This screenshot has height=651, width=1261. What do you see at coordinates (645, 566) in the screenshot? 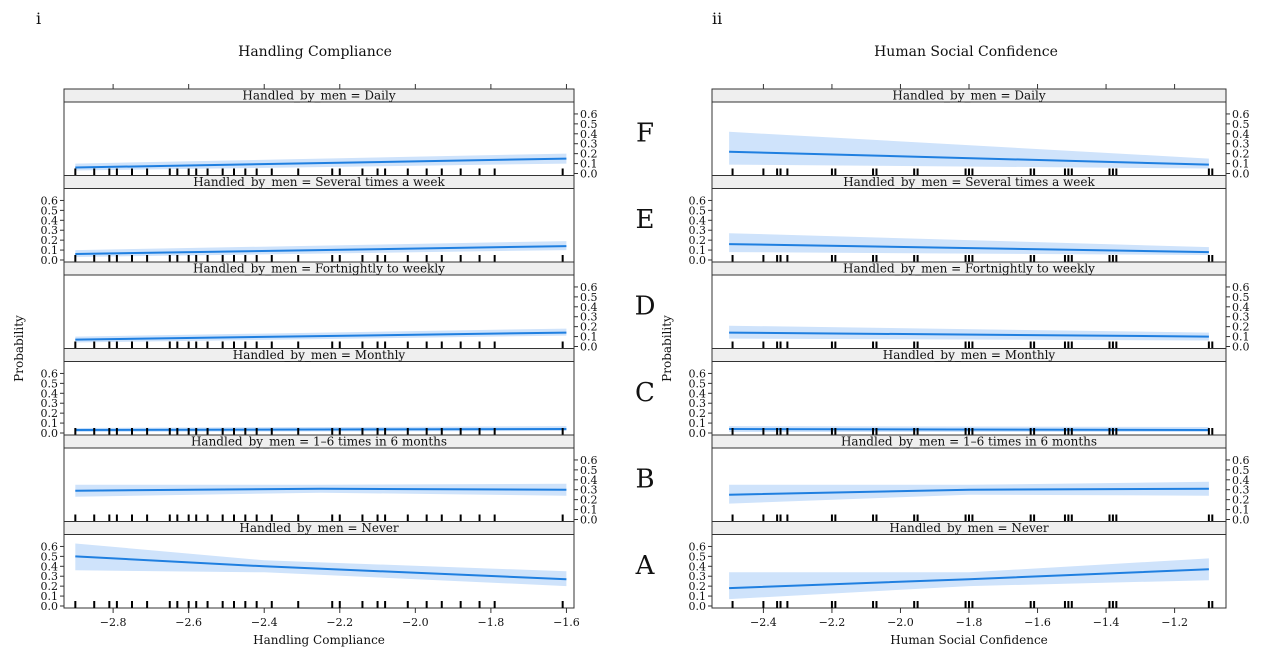
I see `row-letter-a: A` at bounding box center [645, 566].